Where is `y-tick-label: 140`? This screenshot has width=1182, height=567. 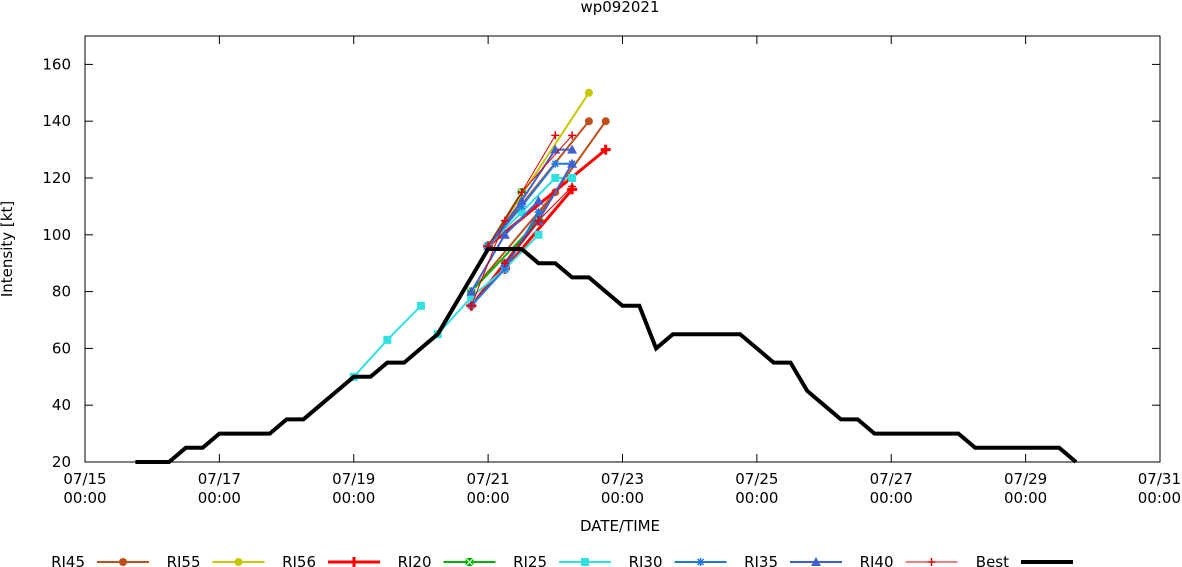 y-tick-label: 140 is located at coordinates (56, 121).